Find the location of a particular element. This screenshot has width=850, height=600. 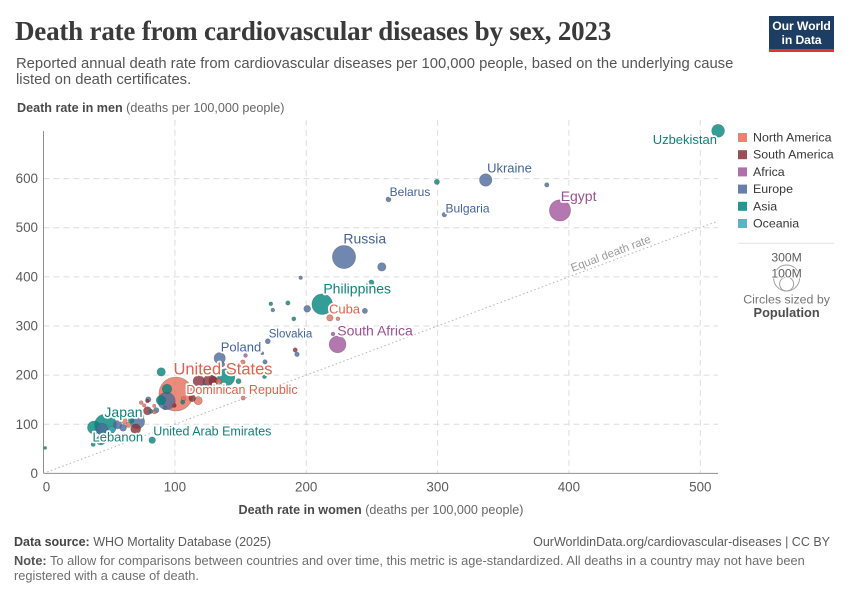

svg-text: South Africa is located at coordinates (375, 331).